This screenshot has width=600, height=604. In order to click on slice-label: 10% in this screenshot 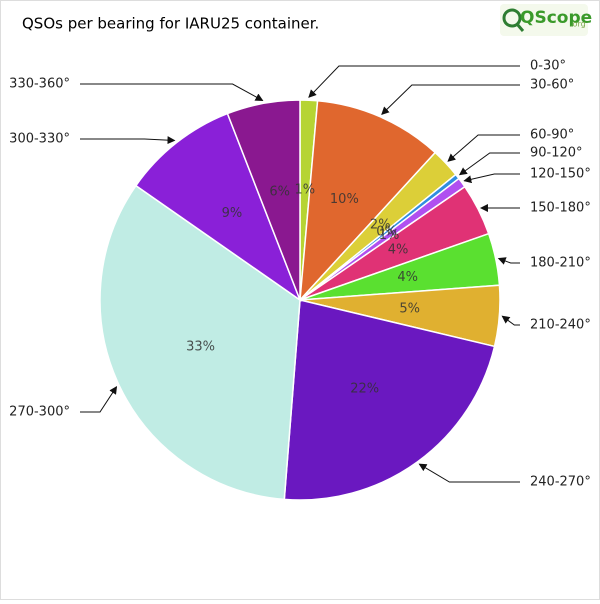, I will do `click(344, 199)`.